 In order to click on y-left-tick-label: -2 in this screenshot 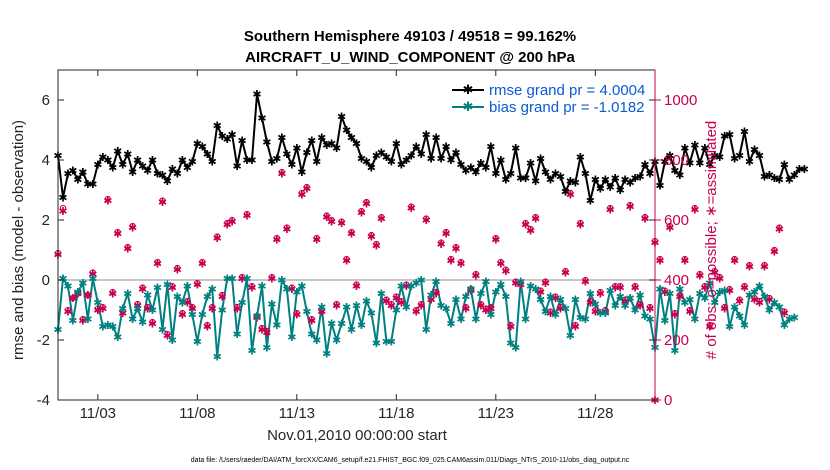, I will do `click(43, 340)`.